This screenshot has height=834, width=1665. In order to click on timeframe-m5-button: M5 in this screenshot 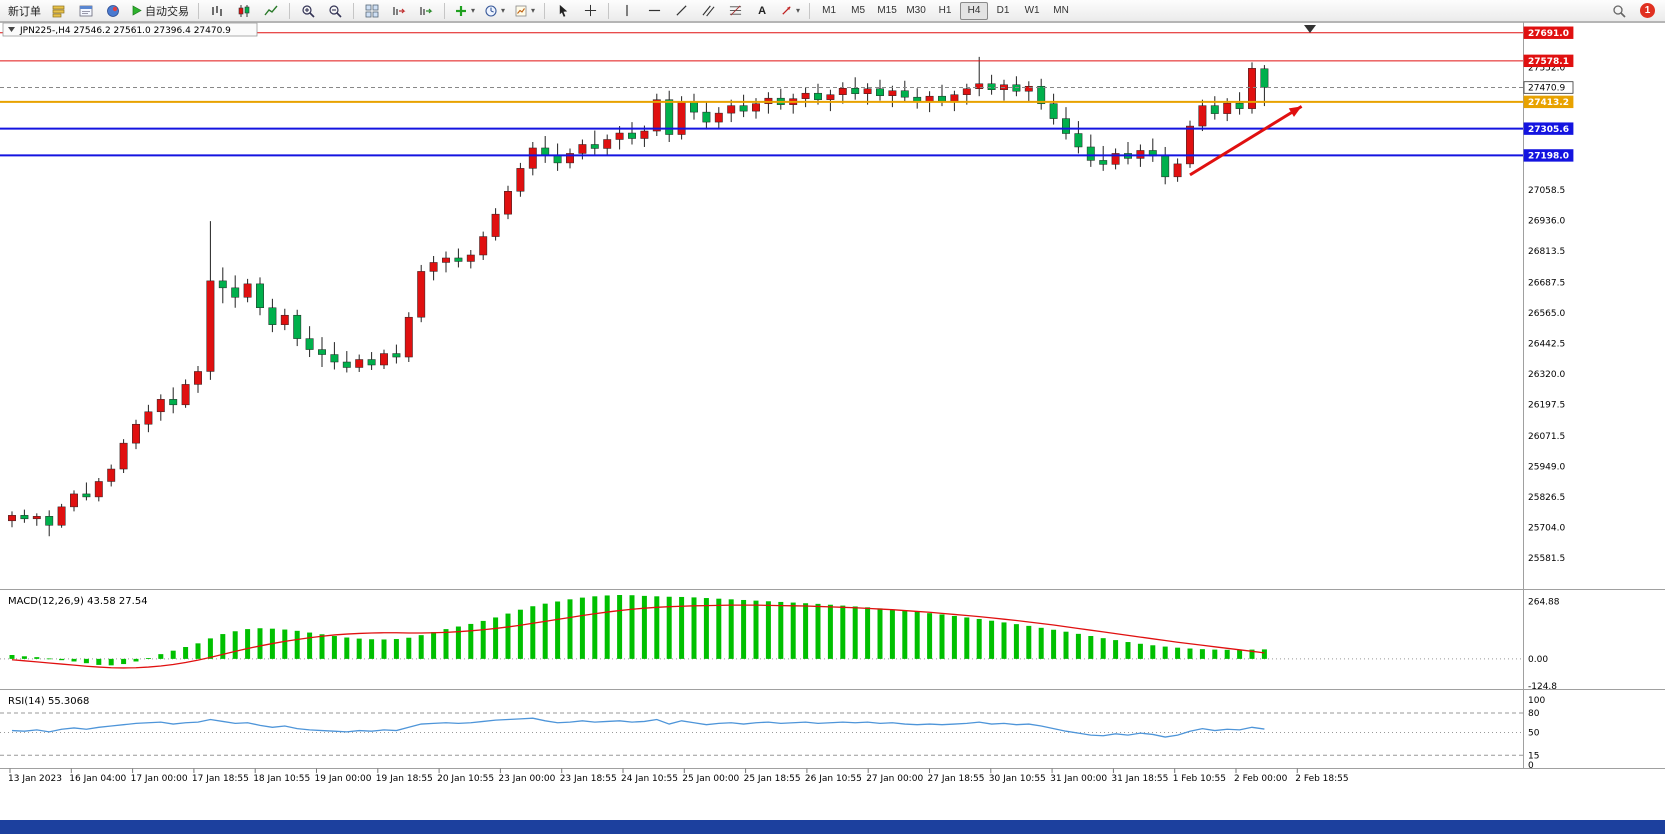, I will do `click(858, 10)`.